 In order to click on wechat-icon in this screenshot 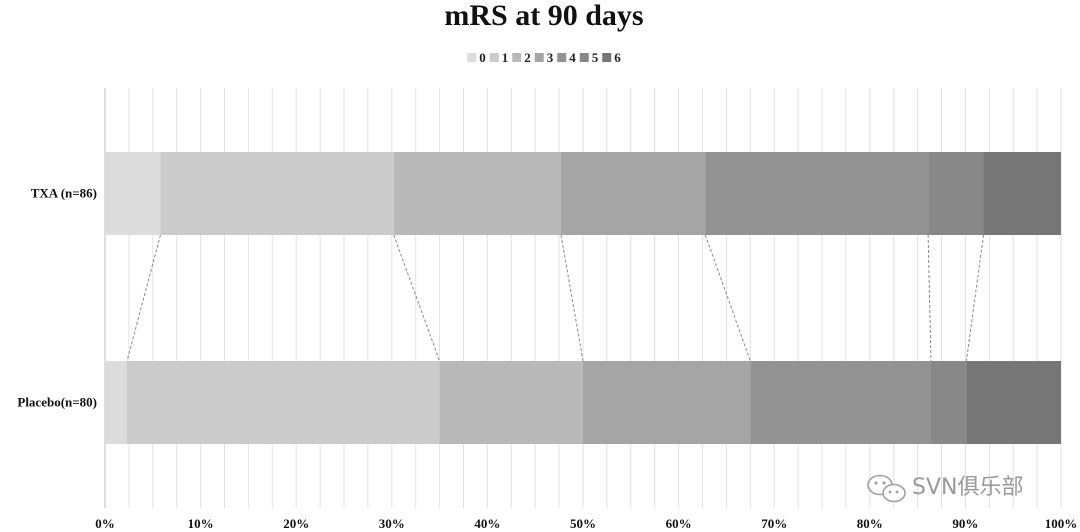, I will do `click(886, 488)`.